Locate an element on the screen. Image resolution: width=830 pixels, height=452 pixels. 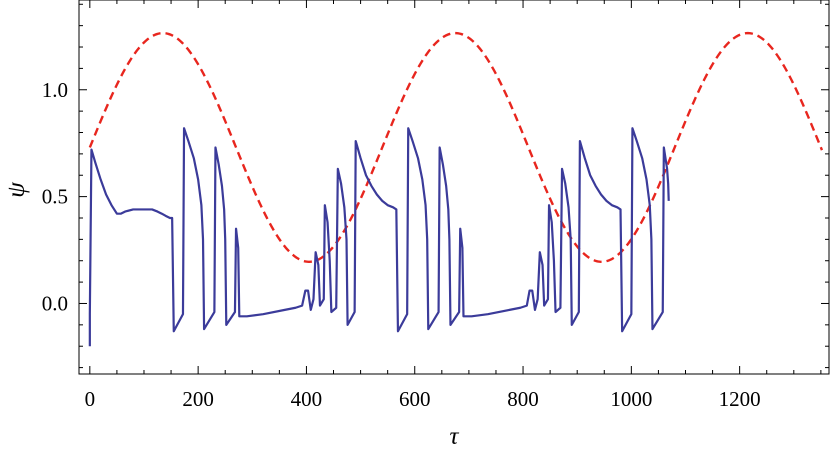
y-tick-label: 1.0 is located at coordinates (55, 90).